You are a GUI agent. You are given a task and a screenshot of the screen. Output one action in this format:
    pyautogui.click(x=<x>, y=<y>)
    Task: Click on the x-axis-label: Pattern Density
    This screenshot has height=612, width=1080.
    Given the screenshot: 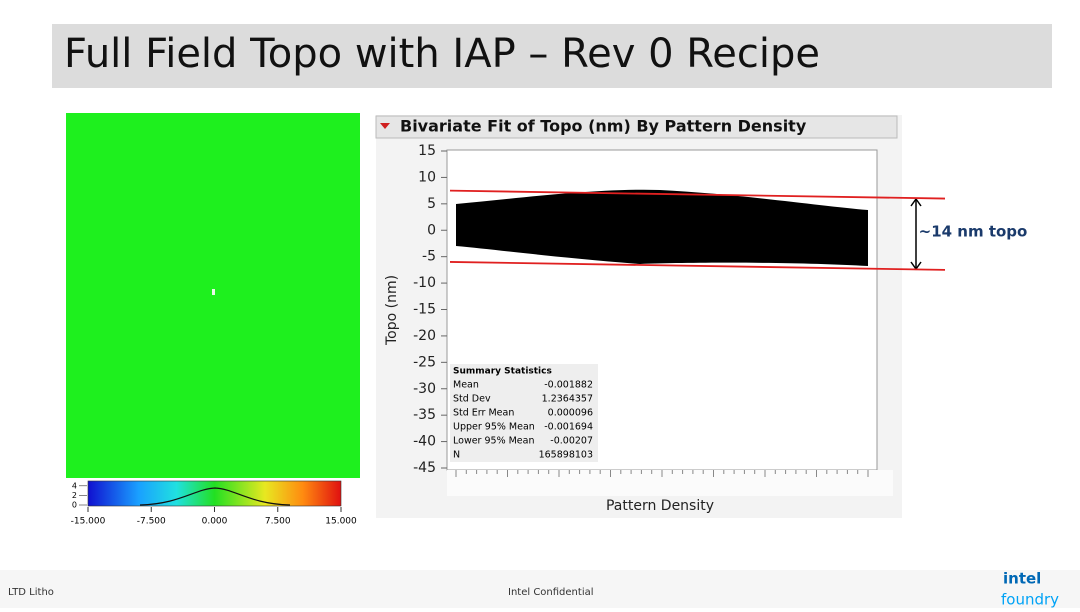 What is the action you would take?
    pyautogui.click(x=660, y=506)
    